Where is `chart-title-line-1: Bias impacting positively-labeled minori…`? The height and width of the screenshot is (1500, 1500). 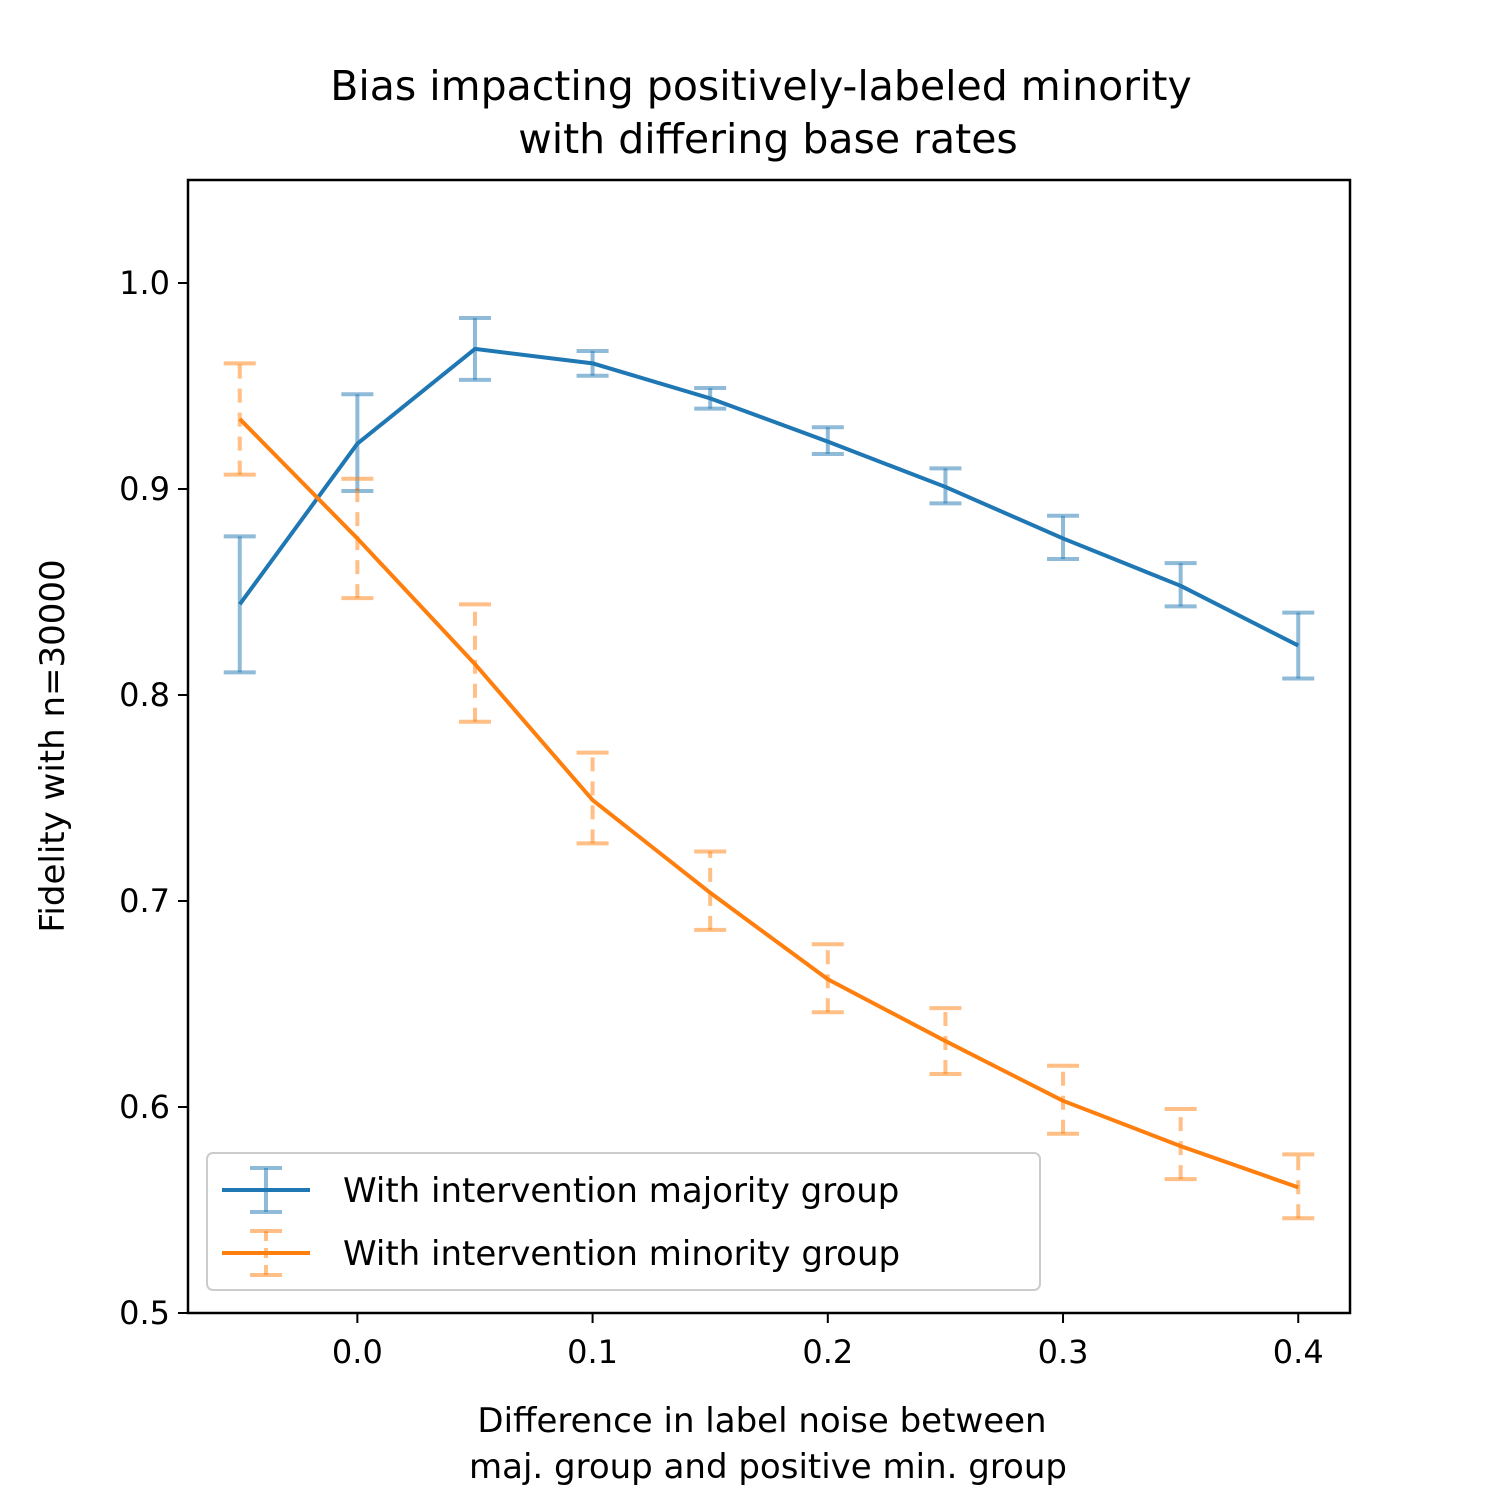
chart-title-line-1: Bias impacting positively-labeled minori… is located at coordinates (761, 86).